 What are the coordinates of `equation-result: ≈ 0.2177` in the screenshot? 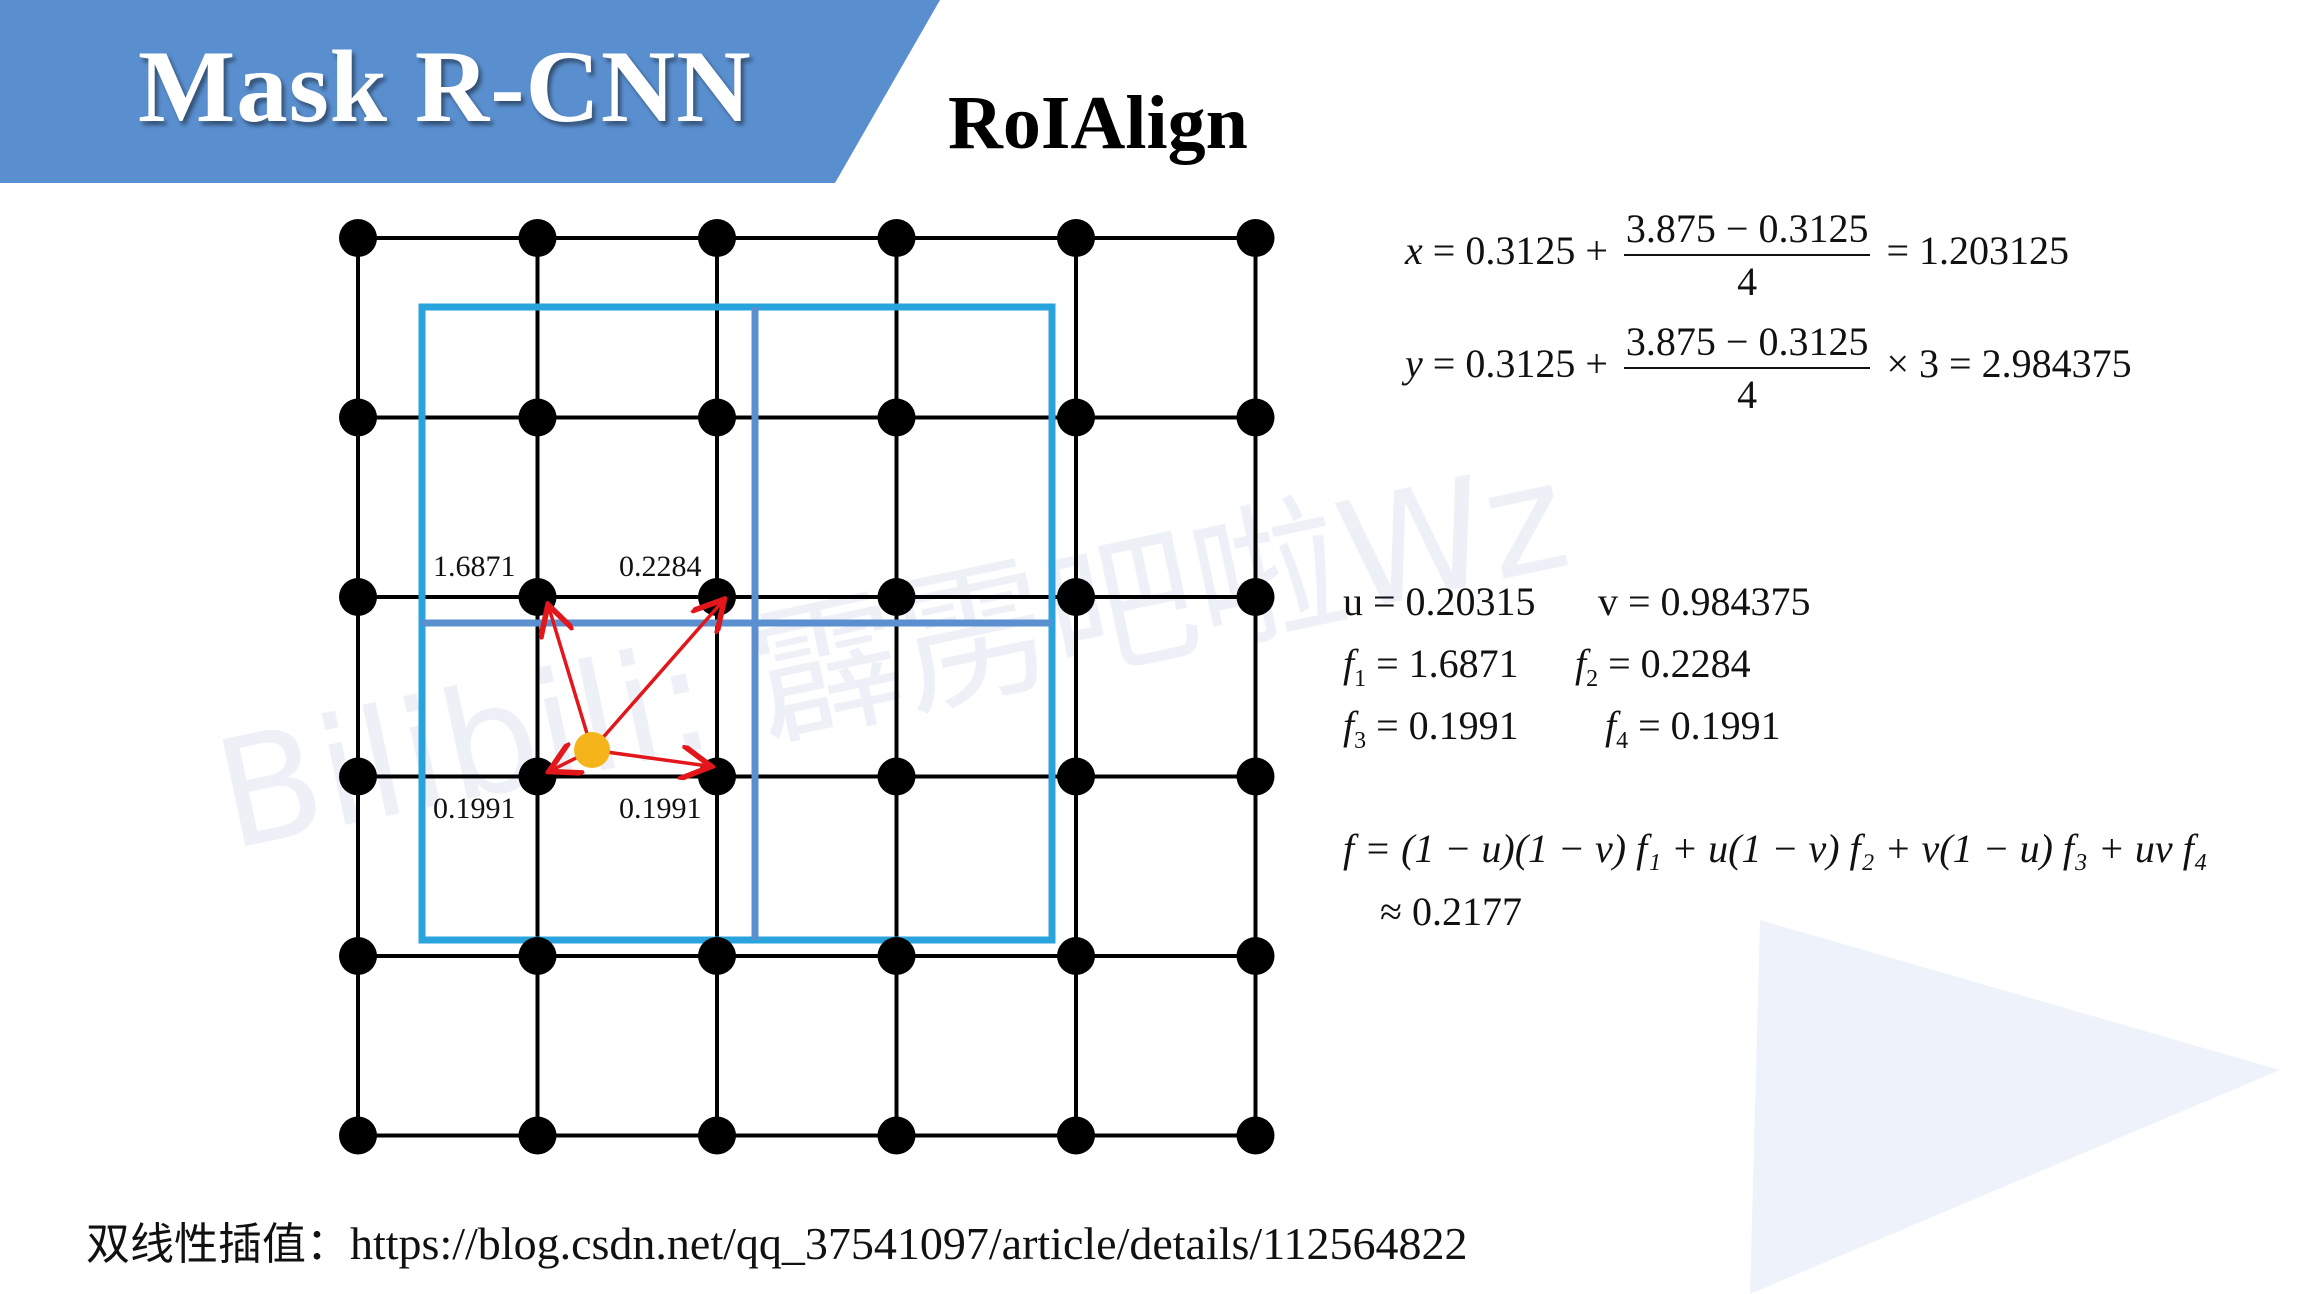 It's located at (1451, 911).